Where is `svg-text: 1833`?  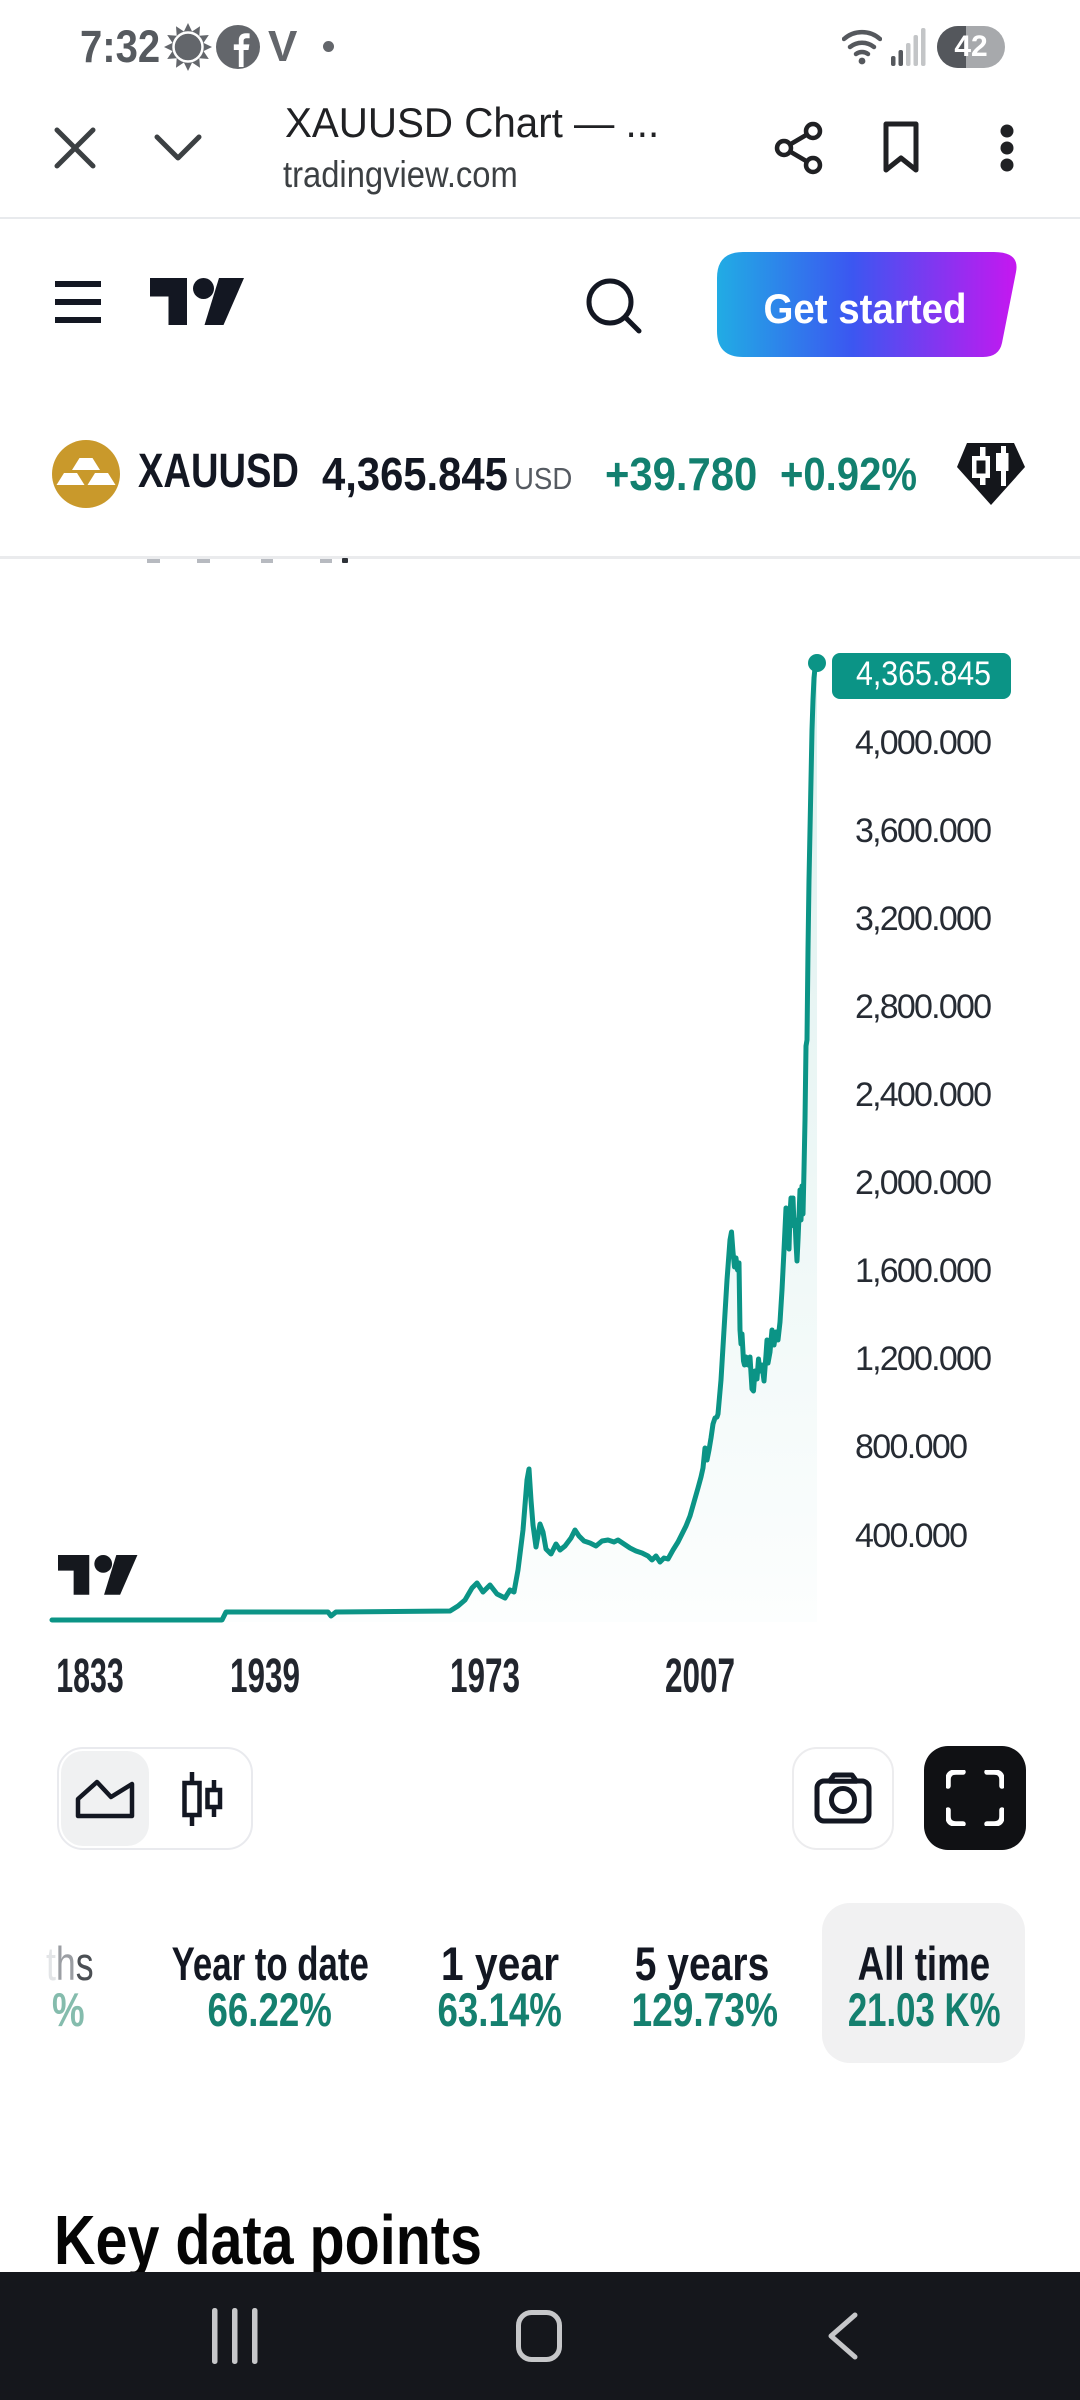
svg-text: 1833 is located at coordinates (89, 1676).